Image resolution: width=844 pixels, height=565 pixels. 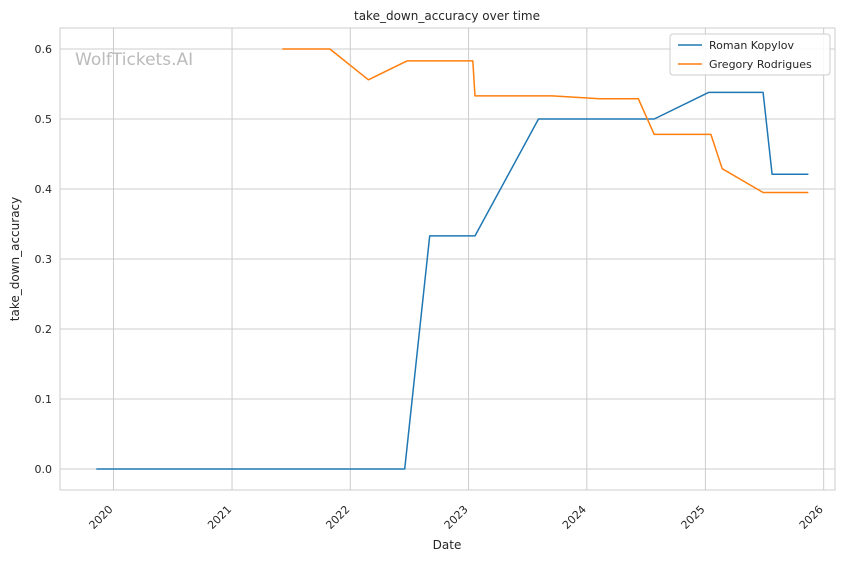 I want to click on y-tick-label: 0.0, so click(x=44, y=469).